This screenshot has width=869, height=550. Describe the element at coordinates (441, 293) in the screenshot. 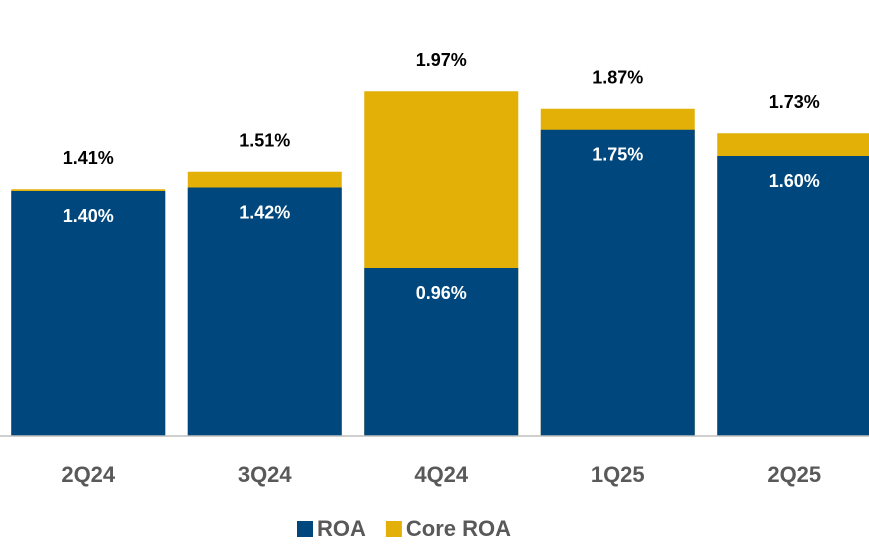

I see `data-label: 0.96%` at that location.